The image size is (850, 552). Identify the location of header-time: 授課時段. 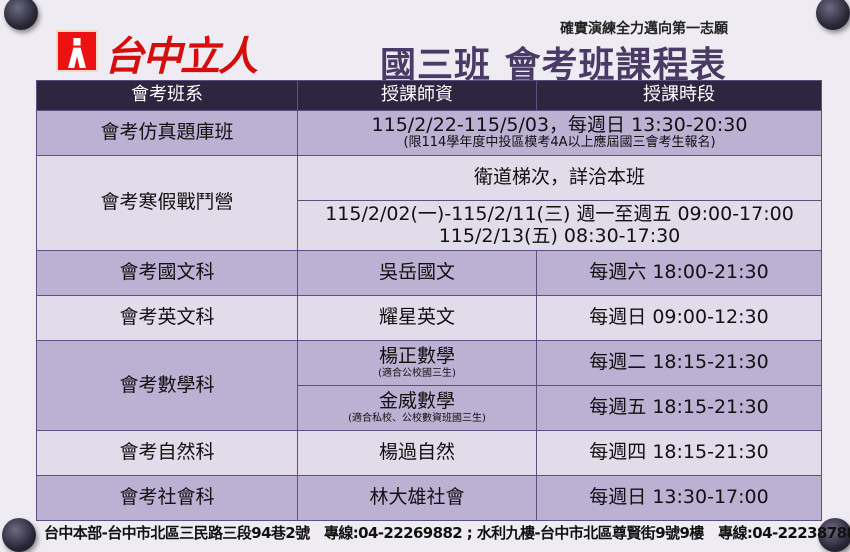
(679, 95).